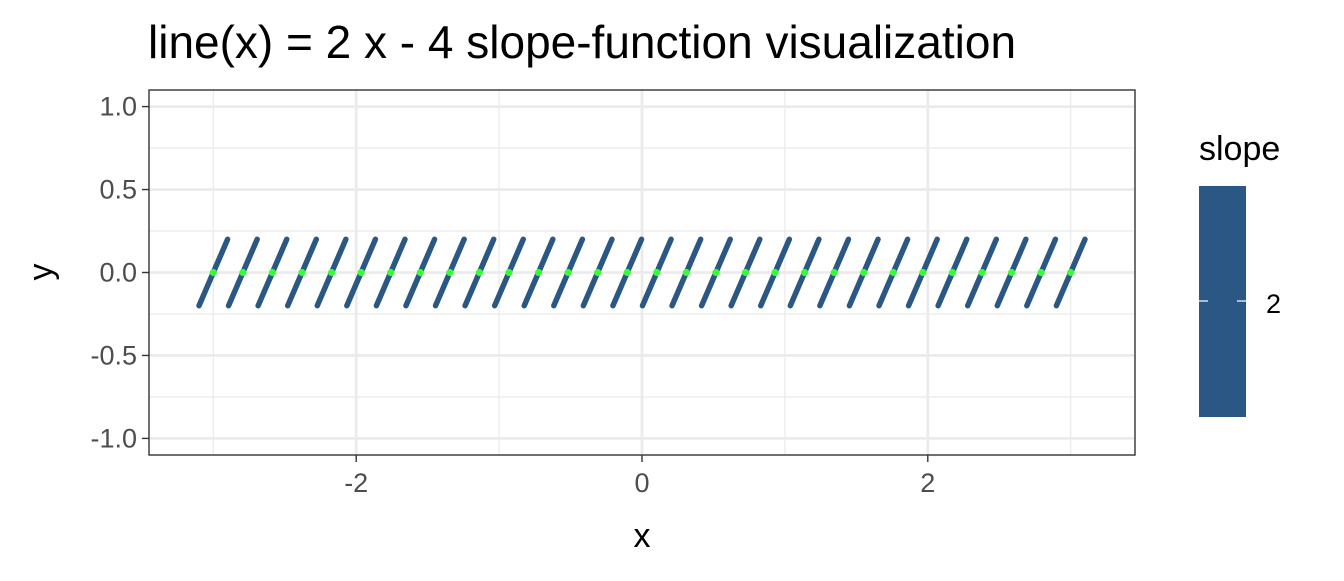  What do you see at coordinates (118, 190) in the screenshot?
I see `y-tick-label: 0.5` at bounding box center [118, 190].